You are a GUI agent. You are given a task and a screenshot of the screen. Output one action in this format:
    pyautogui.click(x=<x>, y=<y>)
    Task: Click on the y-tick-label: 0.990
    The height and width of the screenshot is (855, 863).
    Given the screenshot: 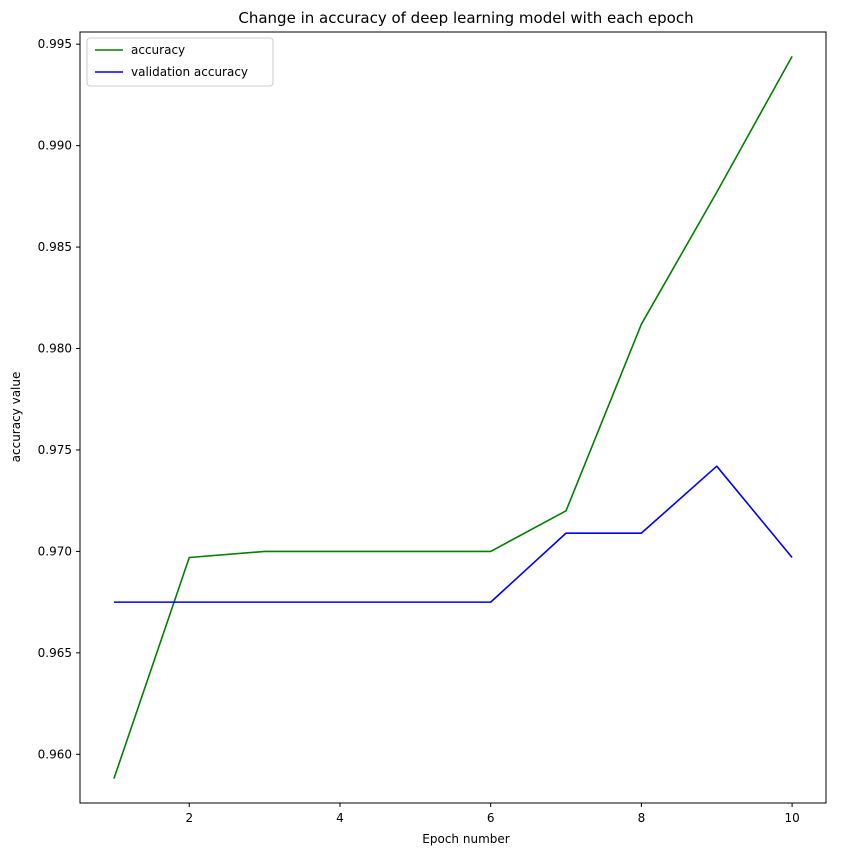 What is the action you would take?
    pyautogui.click(x=55, y=146)
    